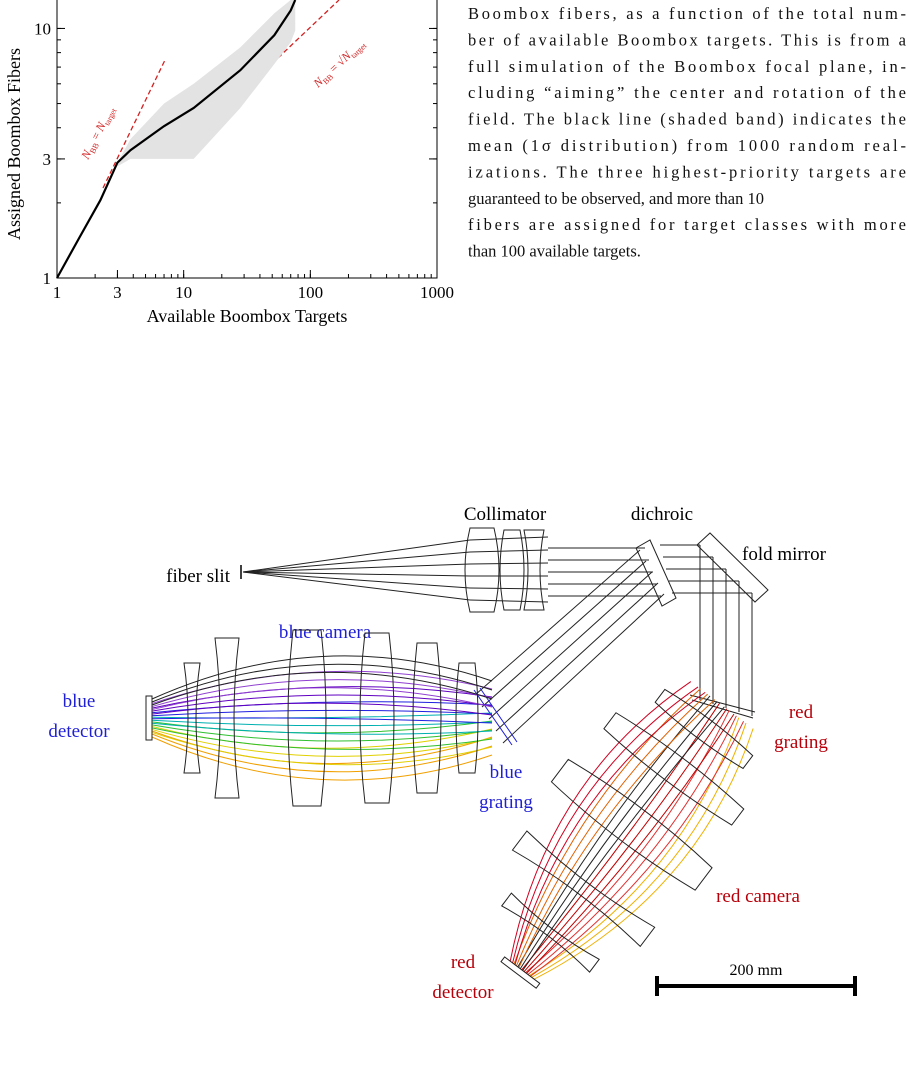 The width and height of the screenshot is (908, 1086). Describe the element at coordinates (801, 712) in the screenshot. I see `label: red` at that location.